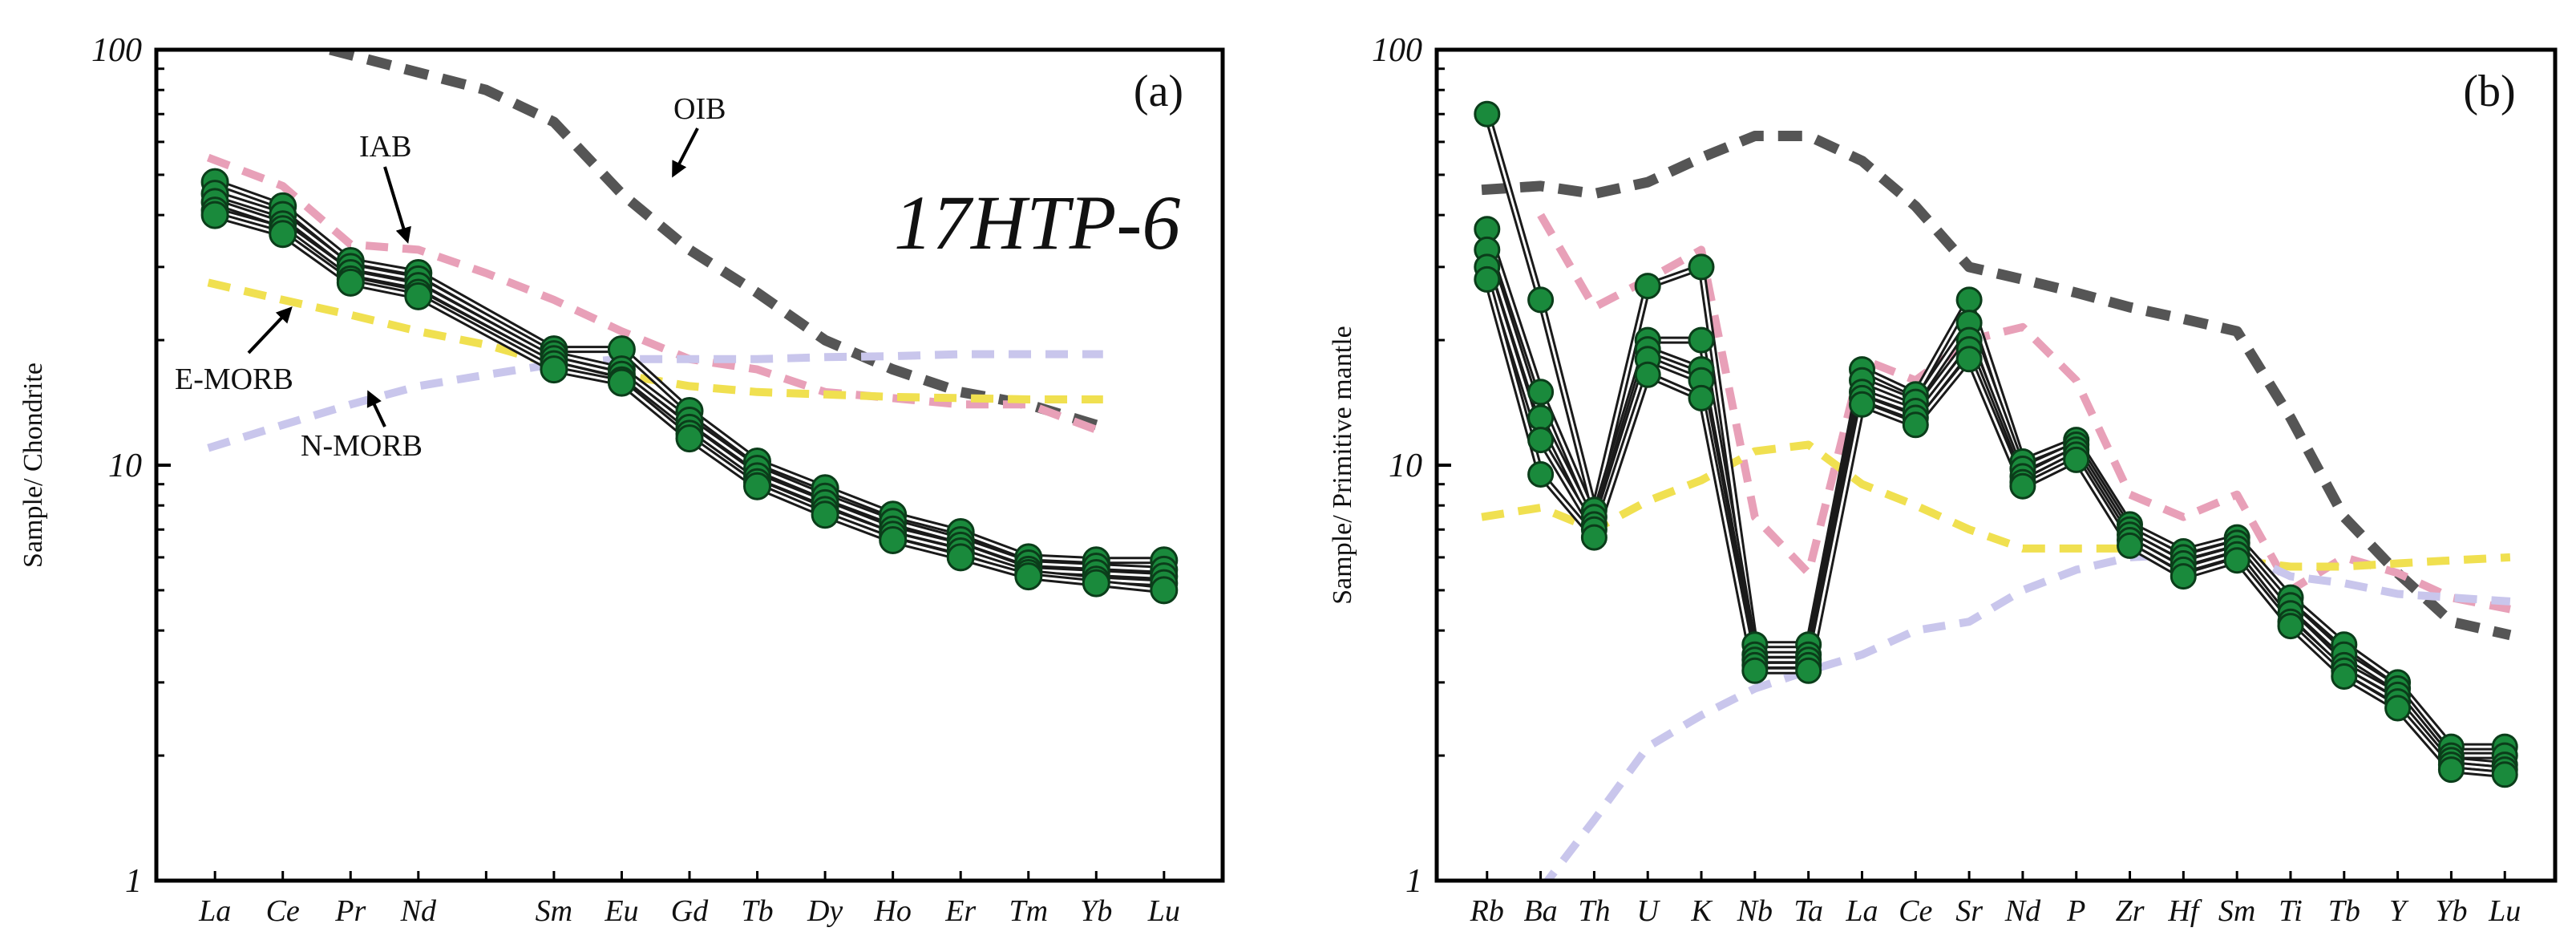  Describe the element at coordinates (1342, 465) in the screenshot. I see `panel-b-y-axis-label: Sample/ Primitive mantle` at that location.